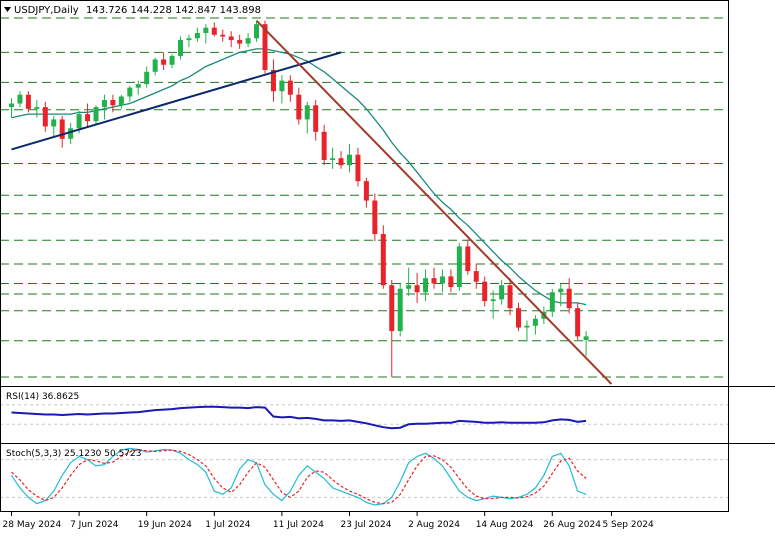 This screenshot has width=775, height=539. I want to click on stoch-label: Stoch(5,3,3) 25.1230 50.5723, so click(73, 454).